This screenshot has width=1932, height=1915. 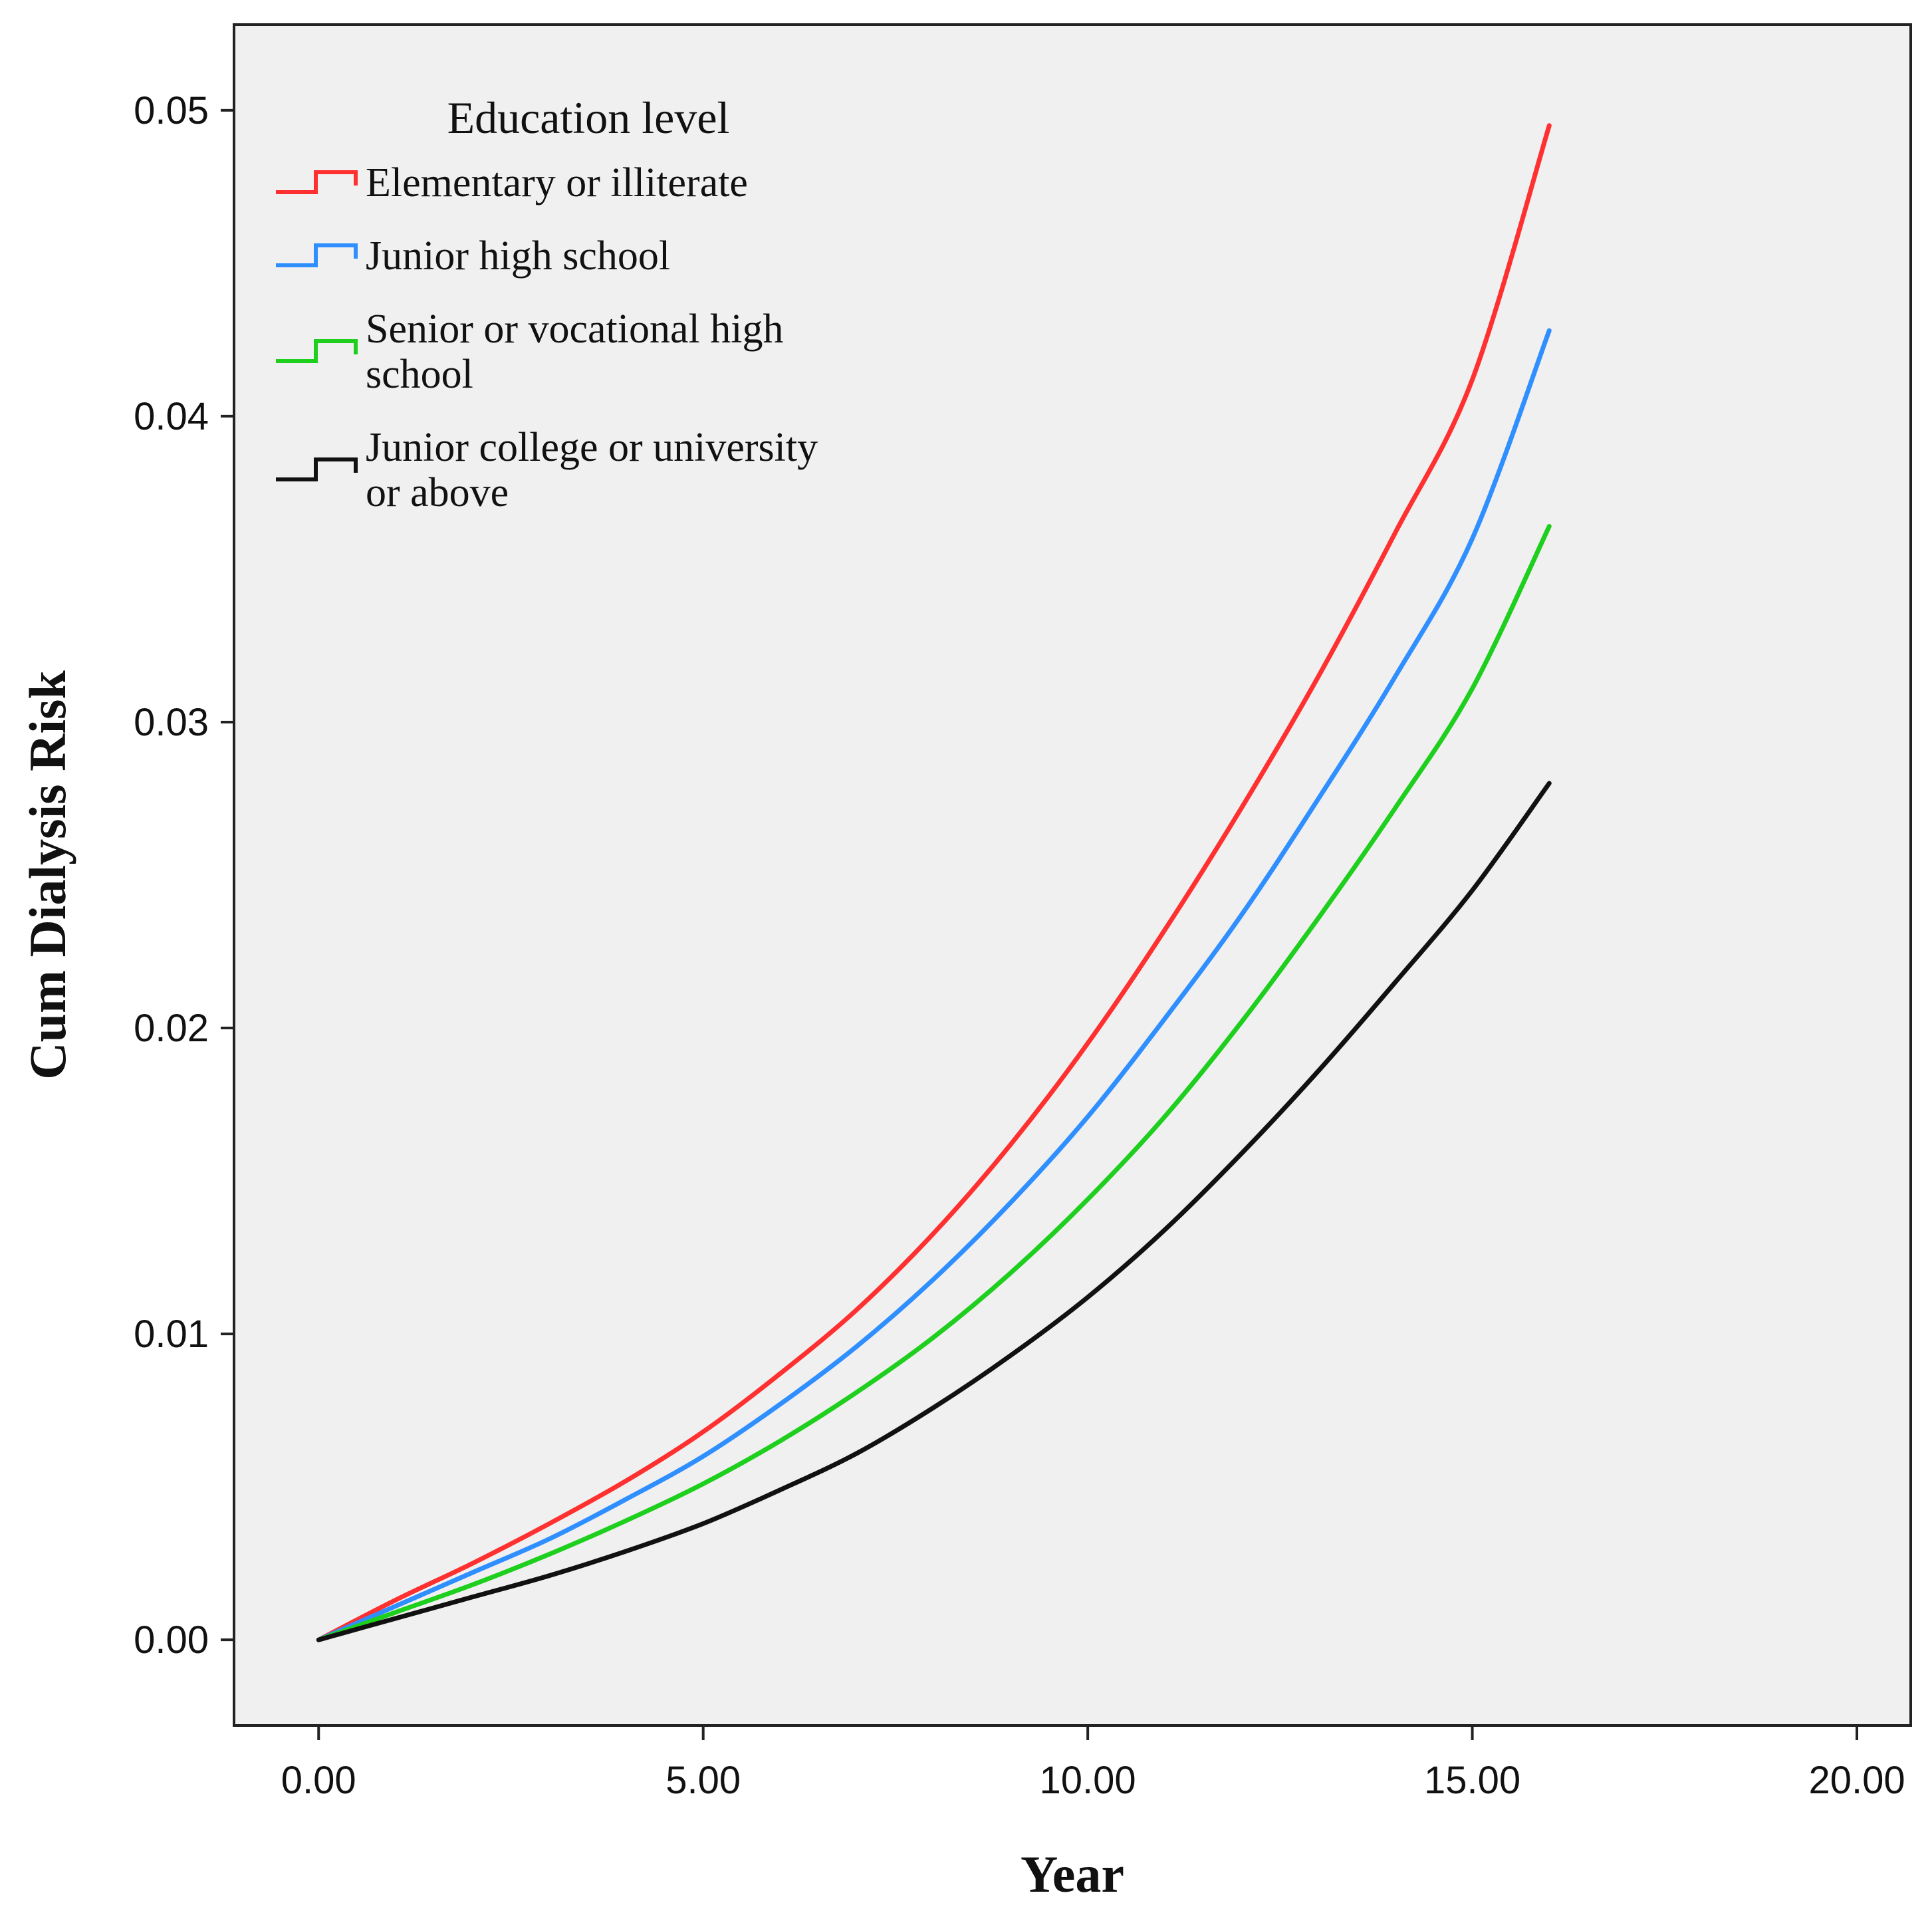 What do you see at coordinates (1857, 1780) in the screenshot?
I see `x-tick-label: 20.00` at bounding box center [1857, 1780].